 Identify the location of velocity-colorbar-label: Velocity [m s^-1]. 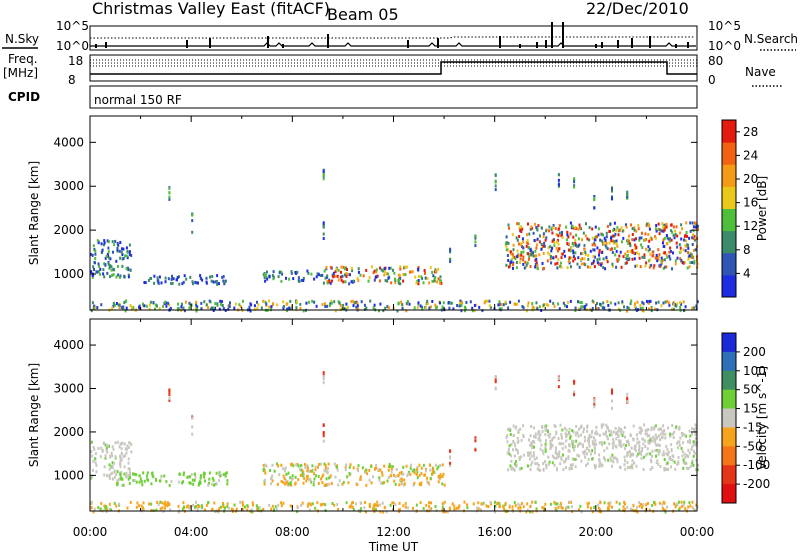
(762, 418).